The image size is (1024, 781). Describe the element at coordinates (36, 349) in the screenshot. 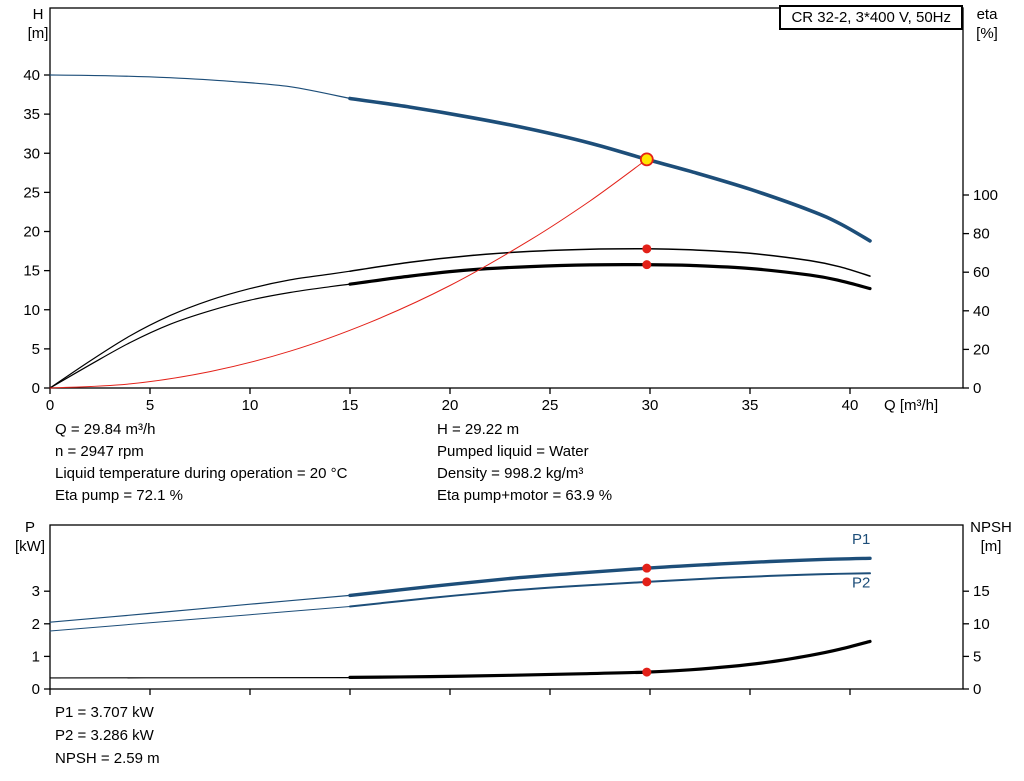

I see `y-left-tick-label: 5` at that location.